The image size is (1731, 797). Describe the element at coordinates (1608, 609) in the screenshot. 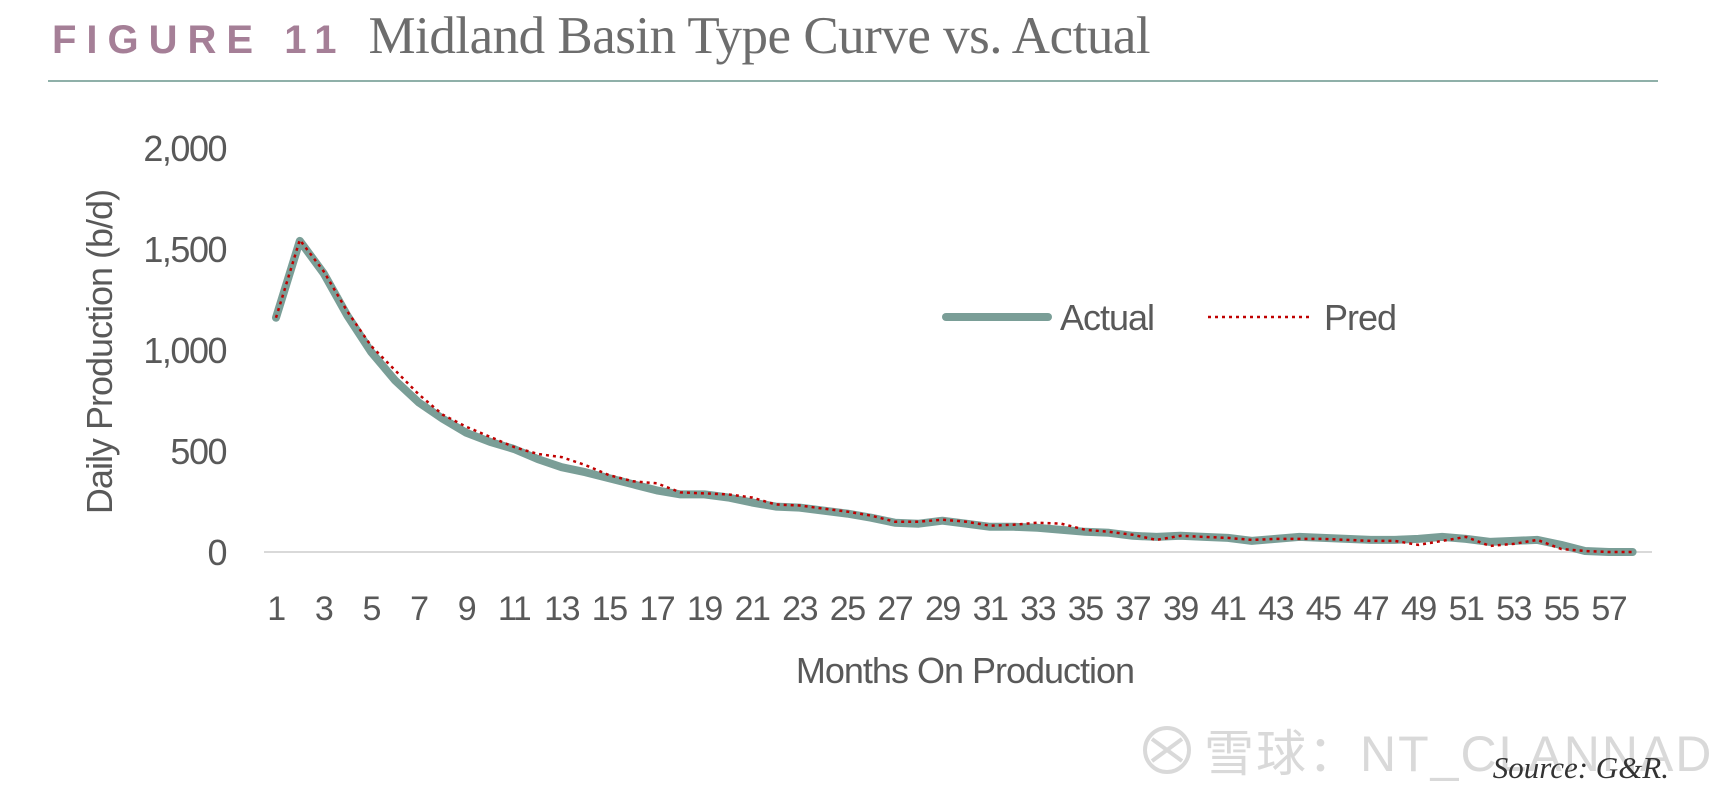

I see `x-tick-label: 57` at that location.